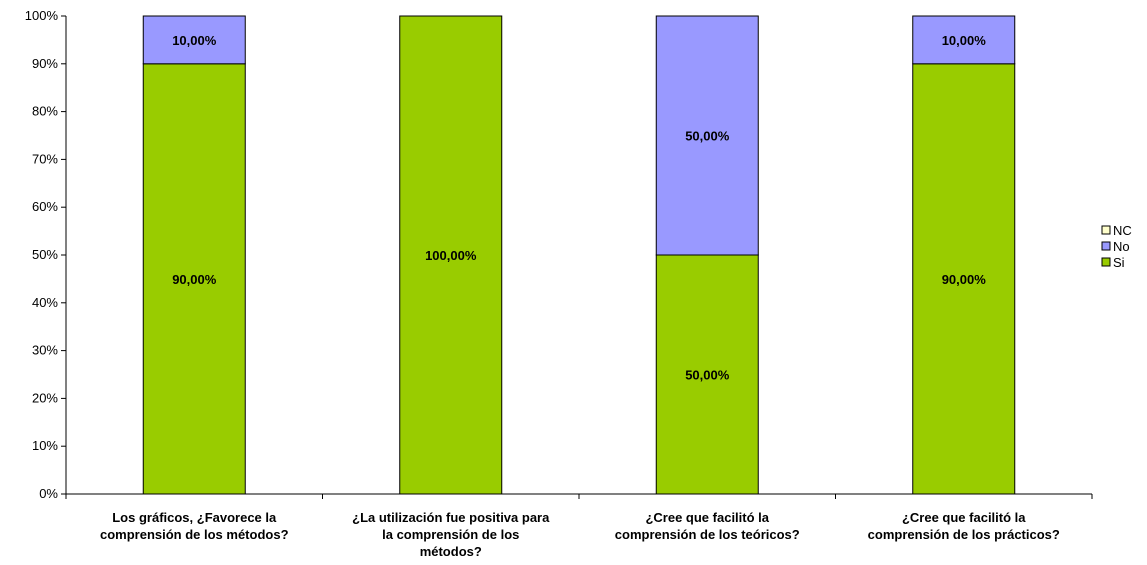  Describe the element at coordinates (1119, 262) in the screenshot. I see `legend-label-si: Si` at that location.